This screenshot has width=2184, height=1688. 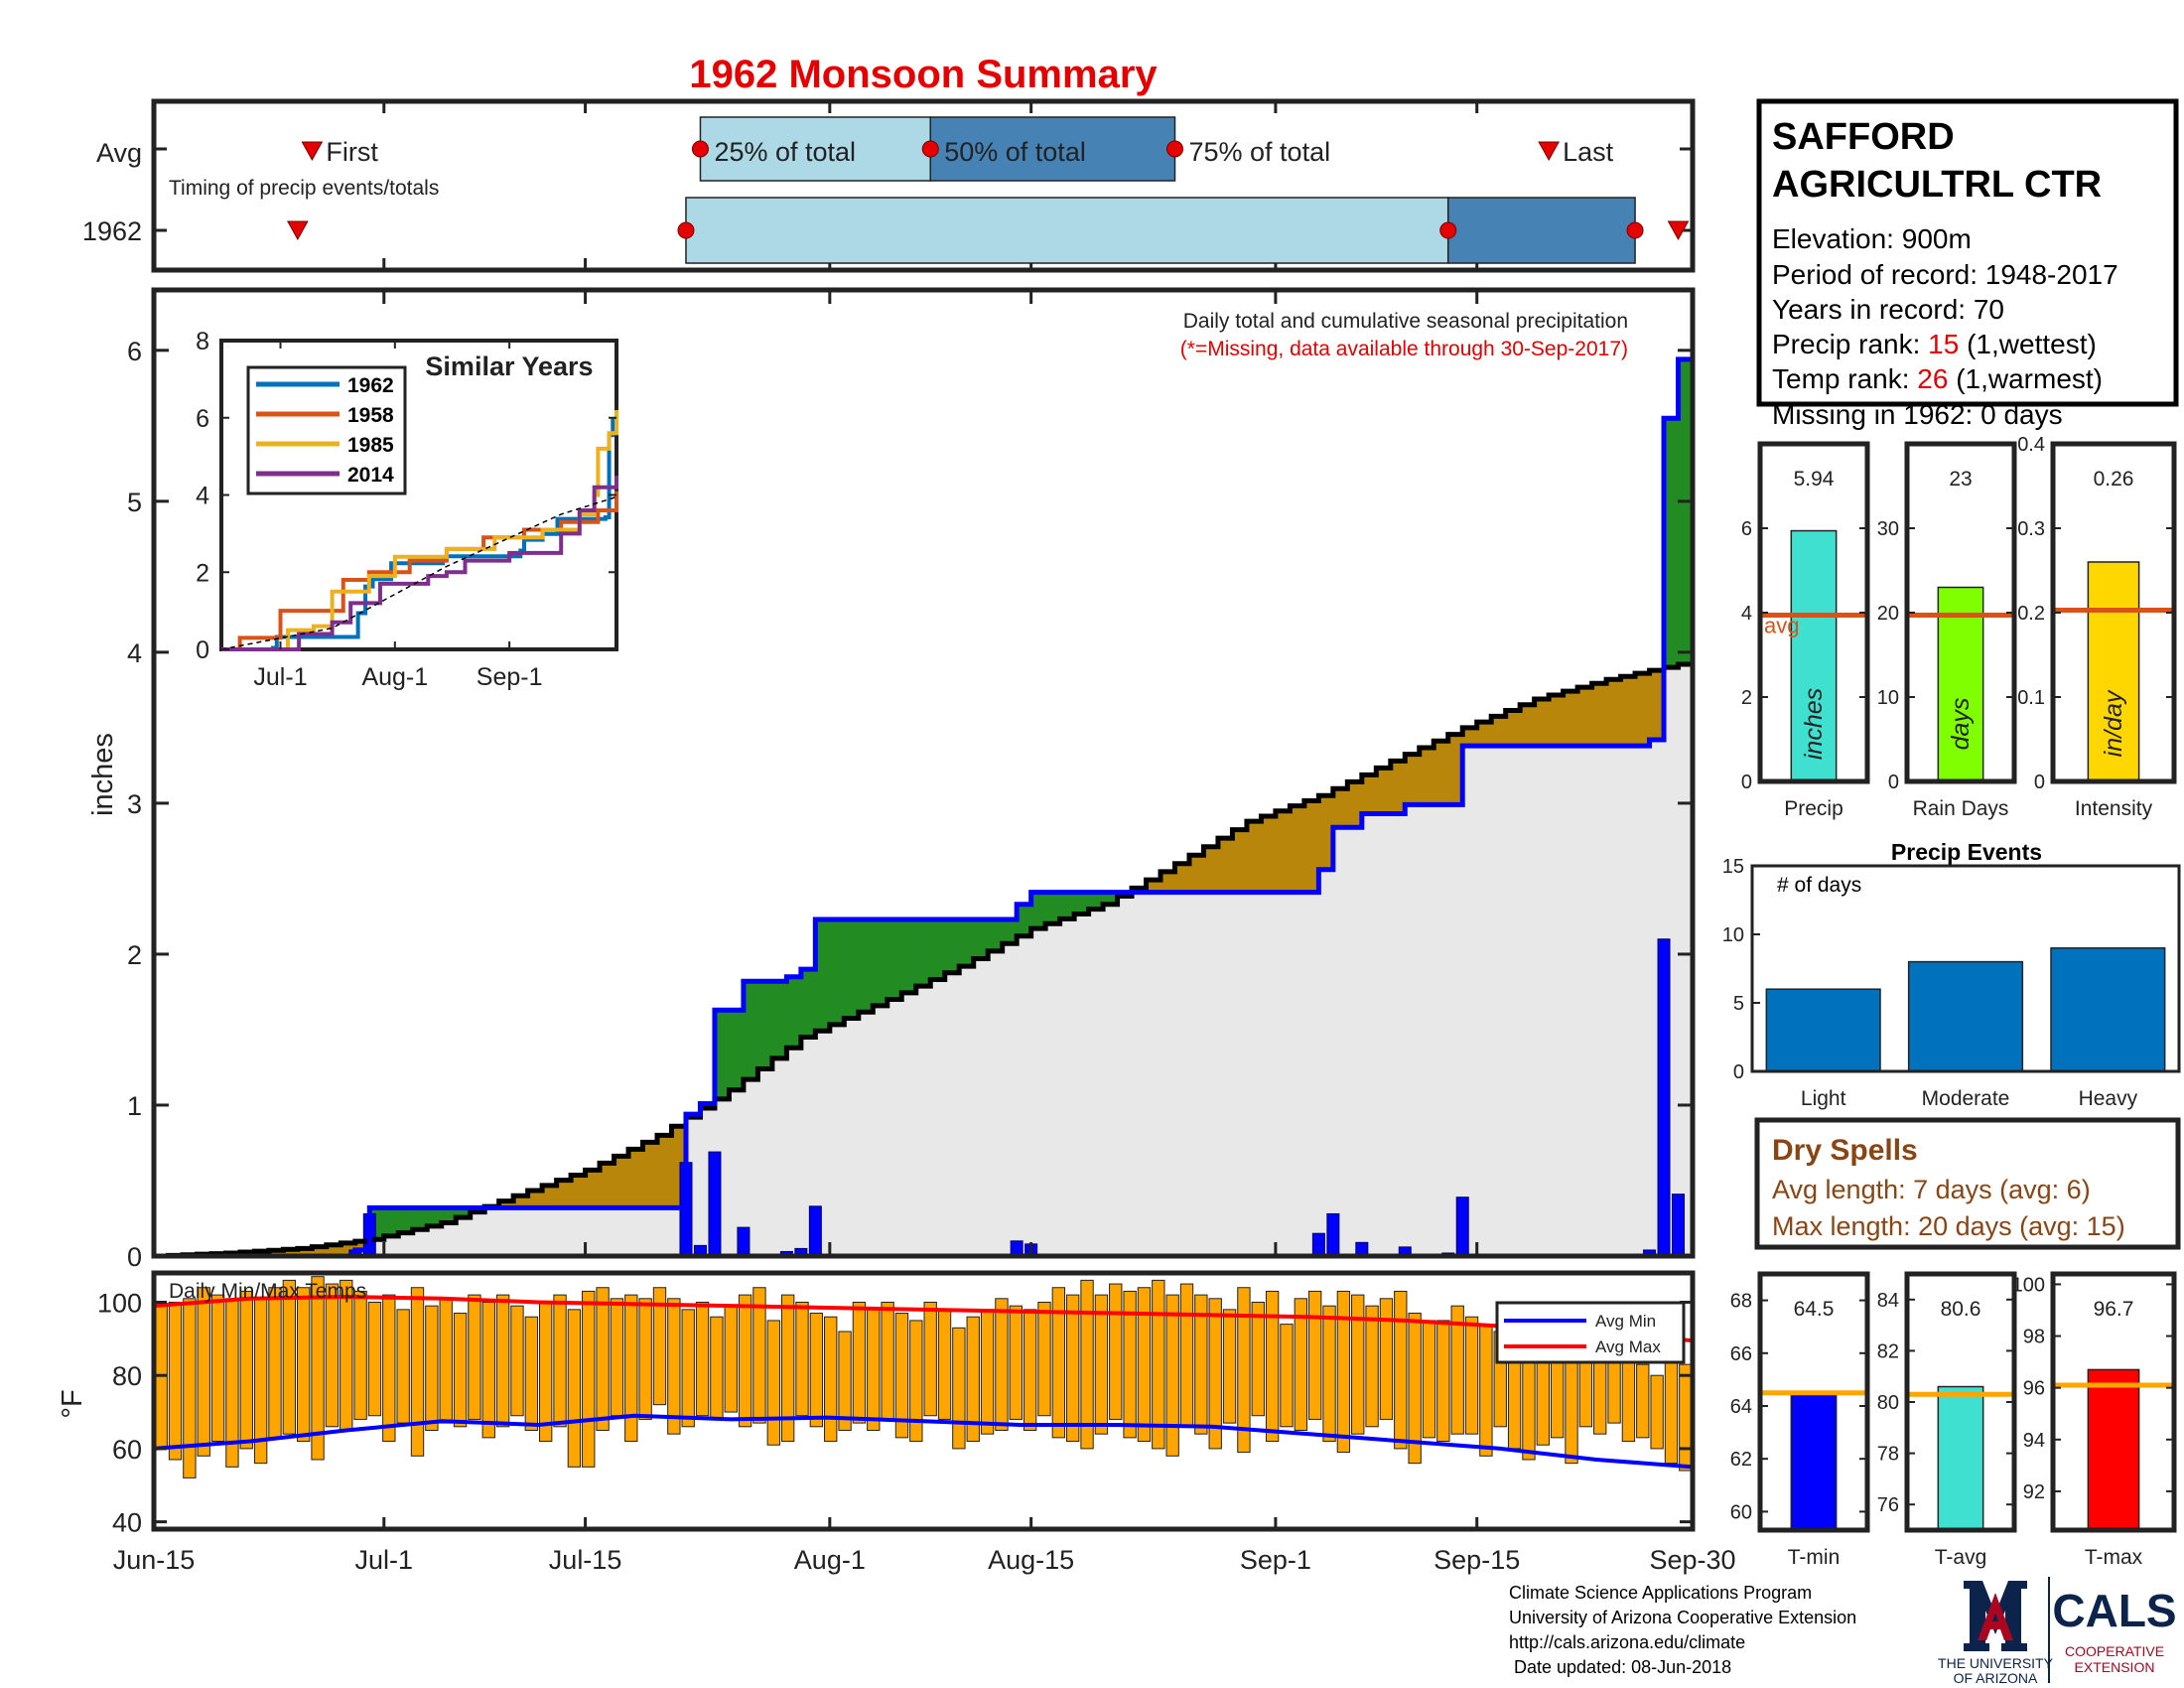 I want to click on panel-y-tick-label: 2, so click(x=1746, y=698).